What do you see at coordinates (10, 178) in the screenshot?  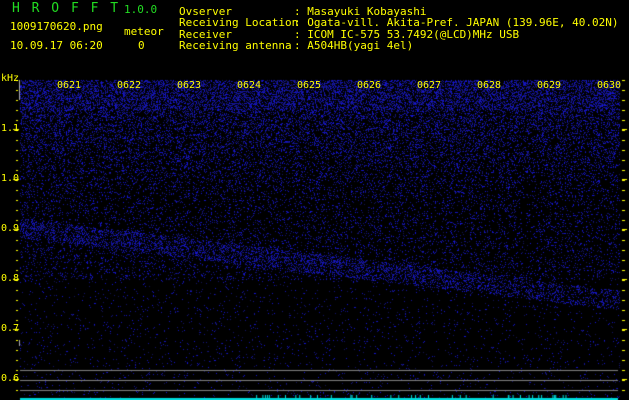 I see `y-tick-label: 1.0` at bounding box center [10, 178].